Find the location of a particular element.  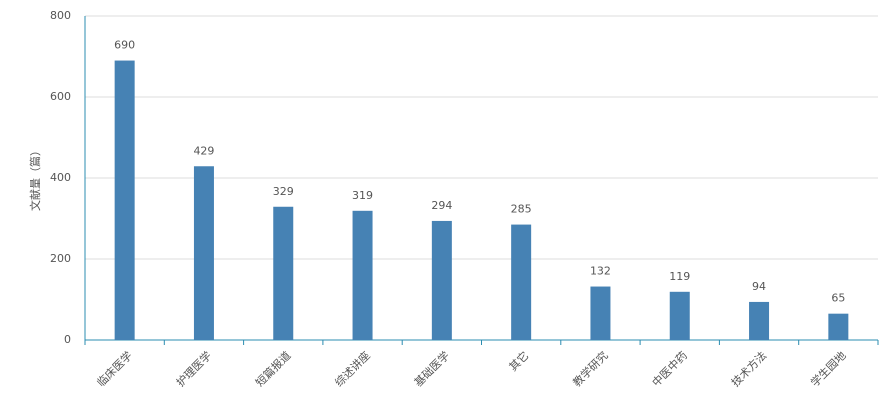

data-label: 319 is located at coordinates (362, 195).